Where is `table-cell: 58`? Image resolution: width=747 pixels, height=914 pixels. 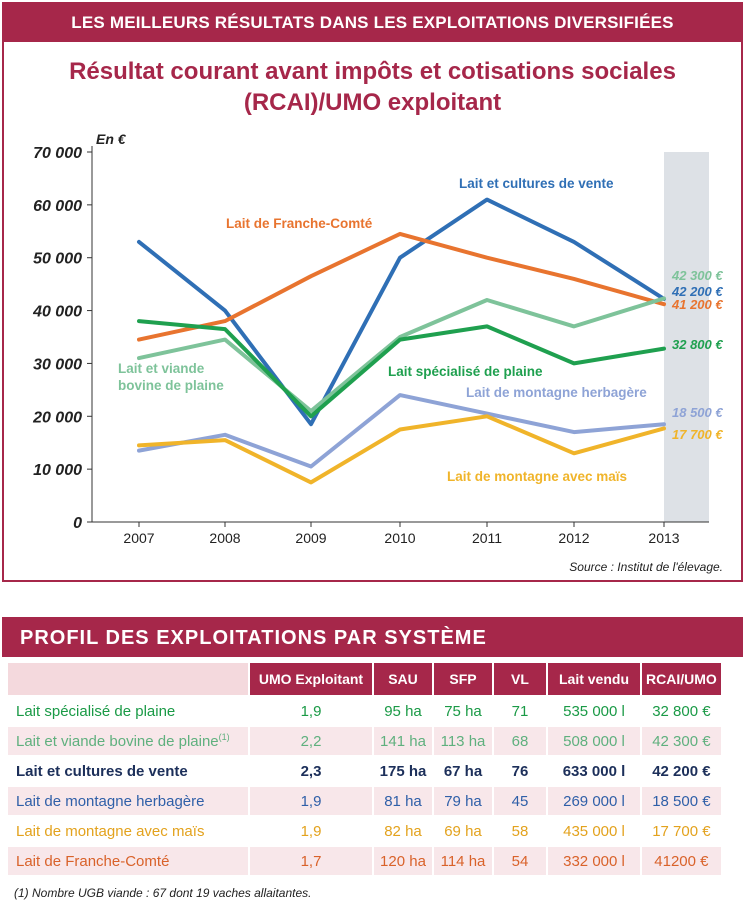
table-cell: 58 is located at coordinates (520, 831).